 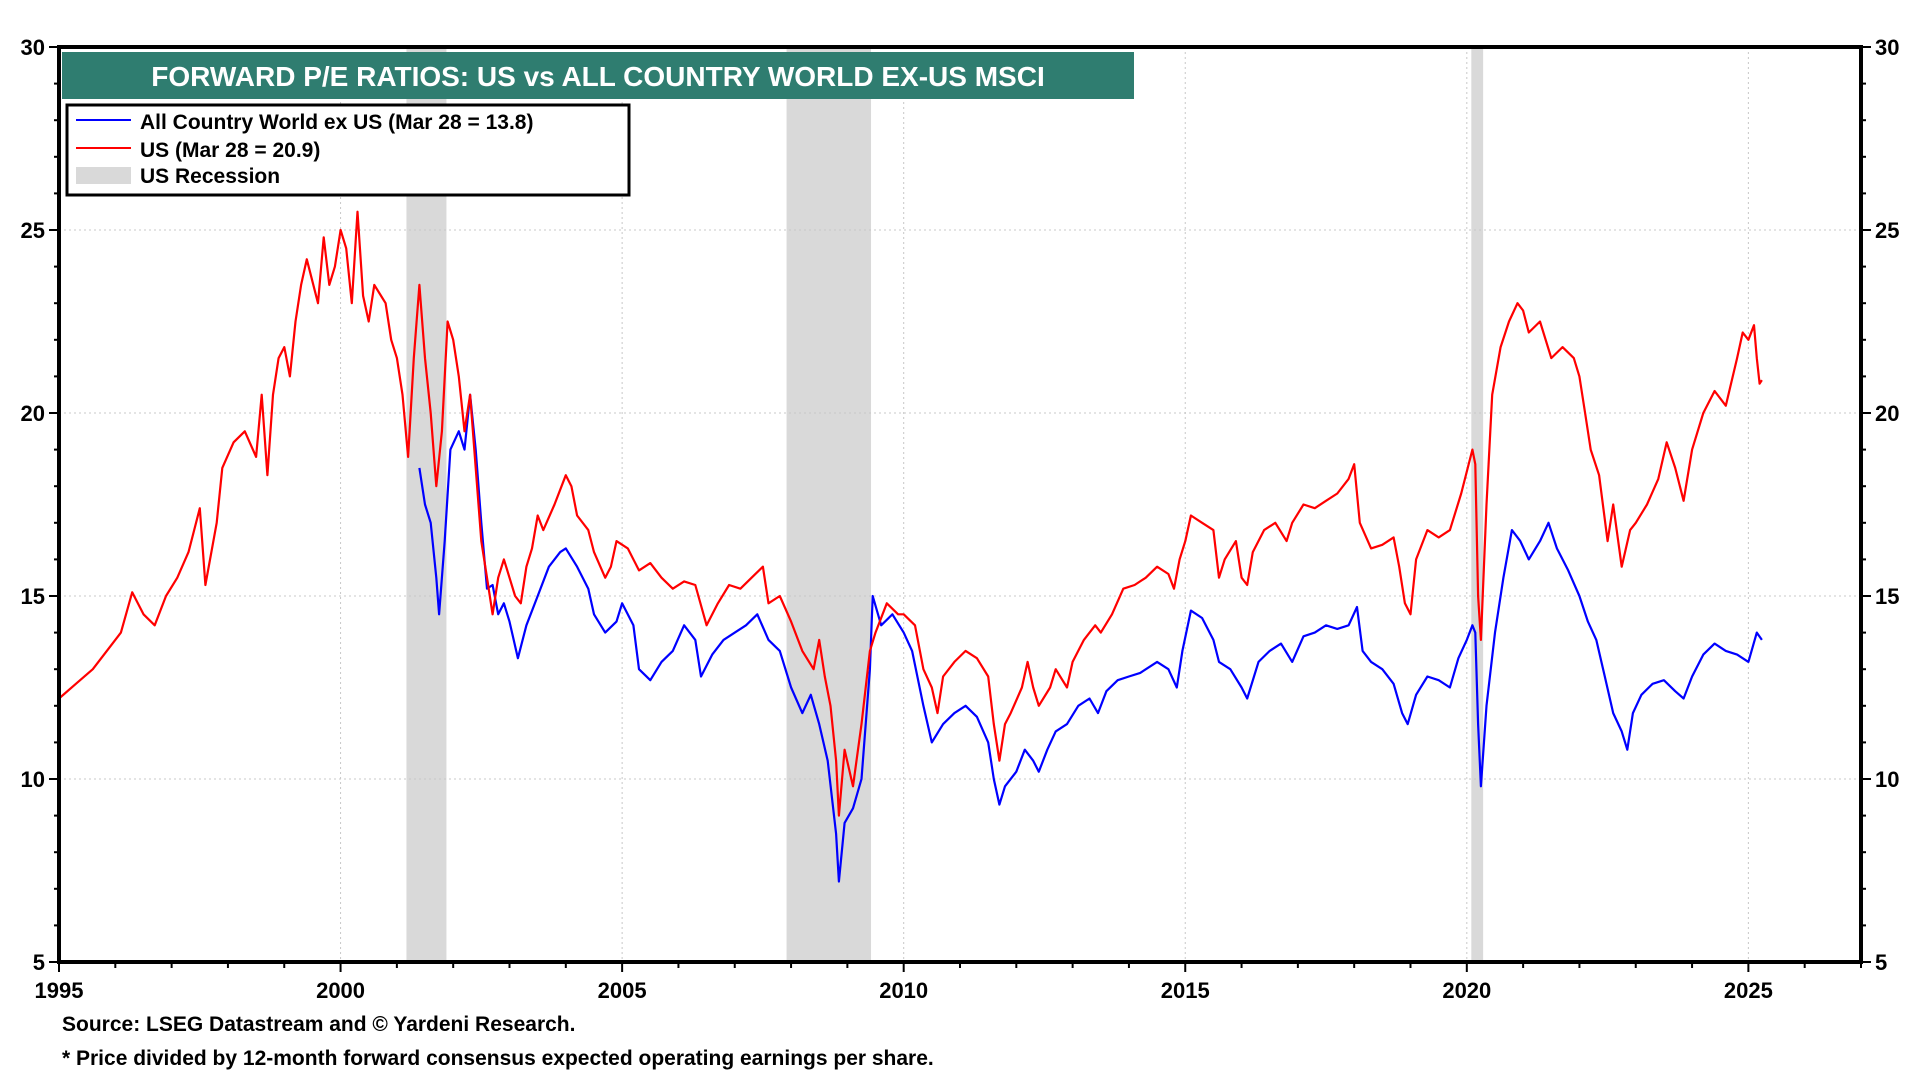 I want to click on legend-label-us: US (Mar 28 = 20.9), so click(x=230, y=150).